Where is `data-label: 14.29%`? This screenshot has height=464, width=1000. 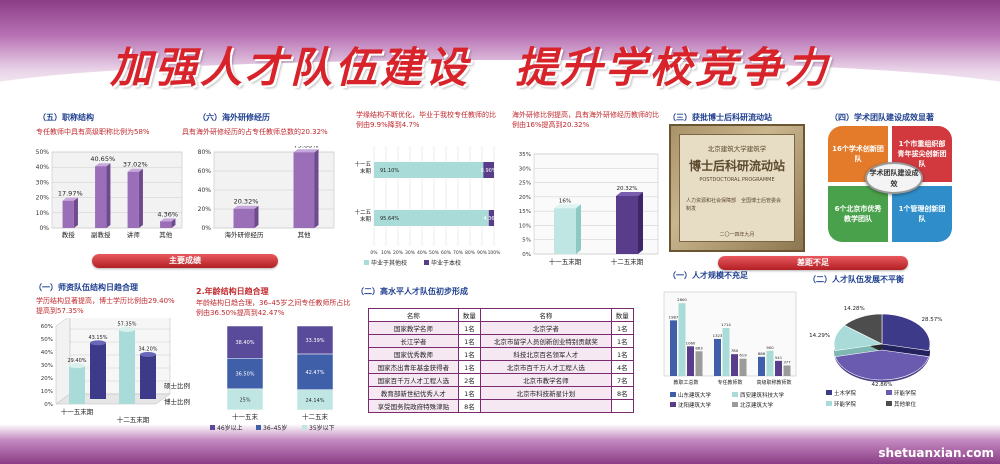
data-label: 14.29% is located at coordinates (819, 336).